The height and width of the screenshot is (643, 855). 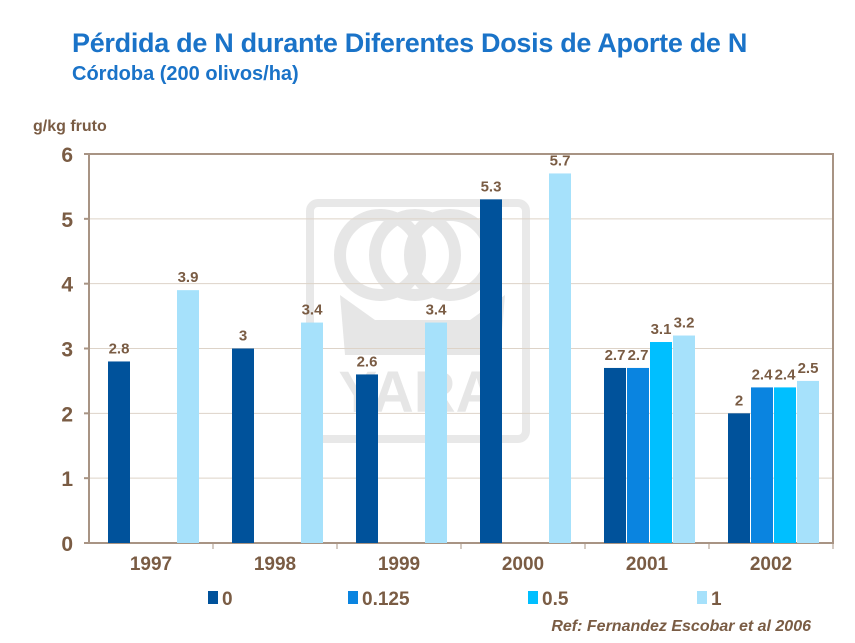 I want to click on legend-label: 0.5, so click(x=555, y=599).